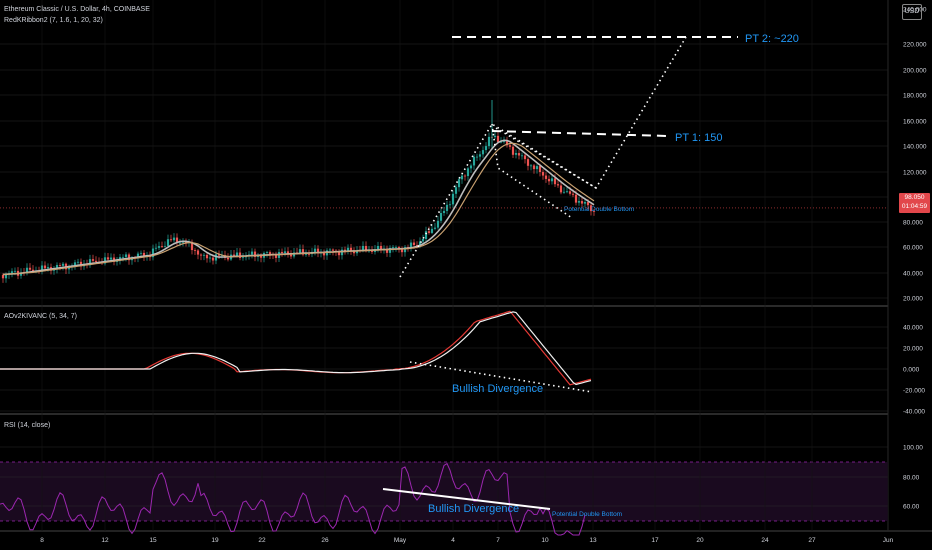  What do you see at coordinates (655, 540) in the screenshot?
I see `time-axis-tick: 17` at bounding box center [655, 540].